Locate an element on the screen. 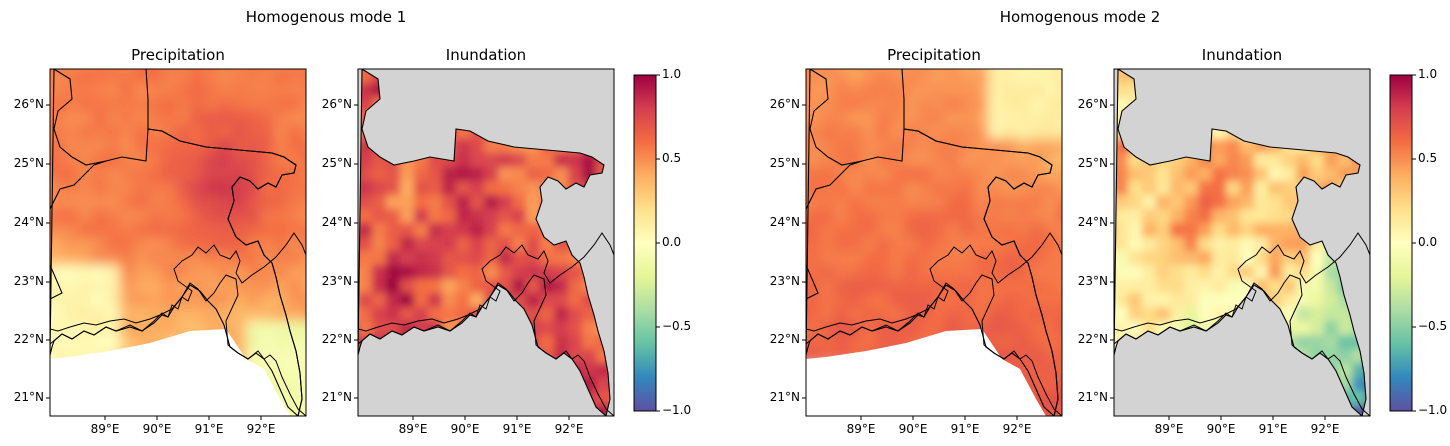 The height and width of the screenshot is (446, 1450). map-panel-m2-precip is located at coordinates (932, 244).